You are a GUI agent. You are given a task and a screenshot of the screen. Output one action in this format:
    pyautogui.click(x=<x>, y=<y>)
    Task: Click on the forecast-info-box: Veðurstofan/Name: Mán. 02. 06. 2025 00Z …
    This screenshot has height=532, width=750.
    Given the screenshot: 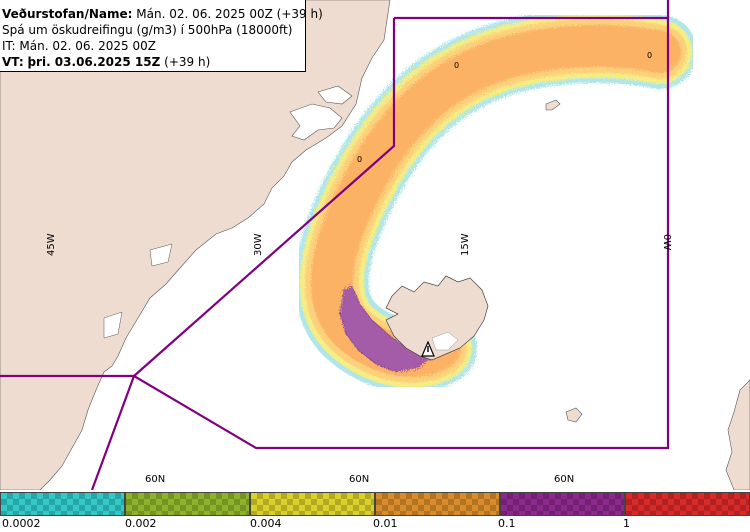 What is the action you would take?
    pyautogui.click(x=161, y=36)
    